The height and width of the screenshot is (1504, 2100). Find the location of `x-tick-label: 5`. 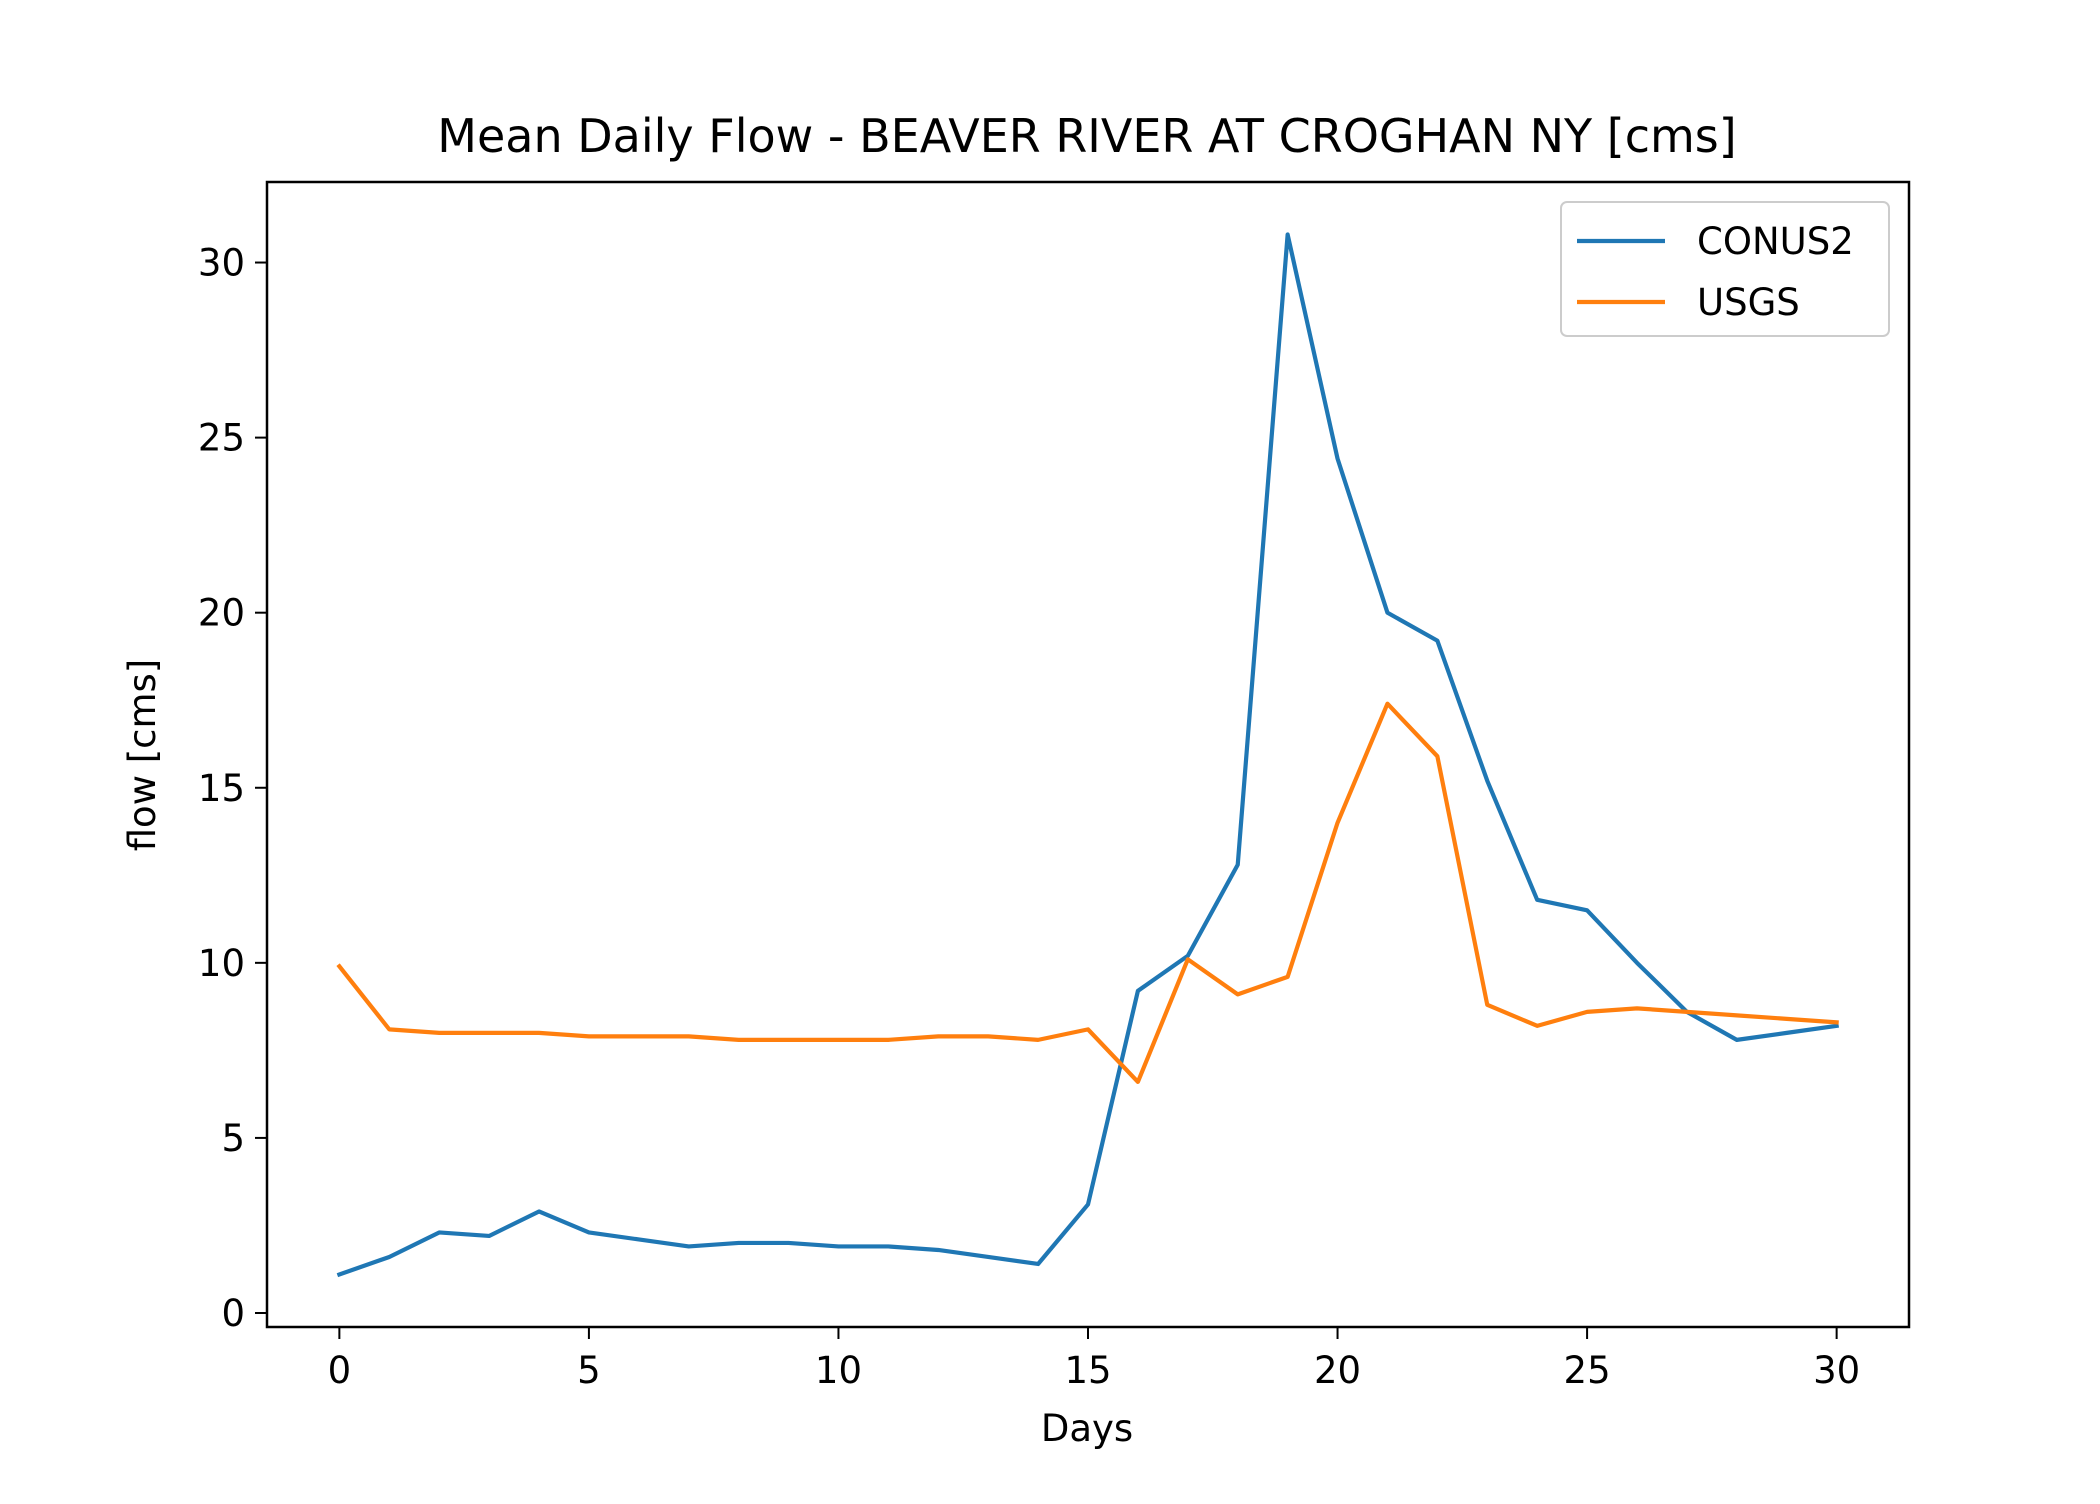

x-tick-label: 5 is located at coordinates (589, 1370).